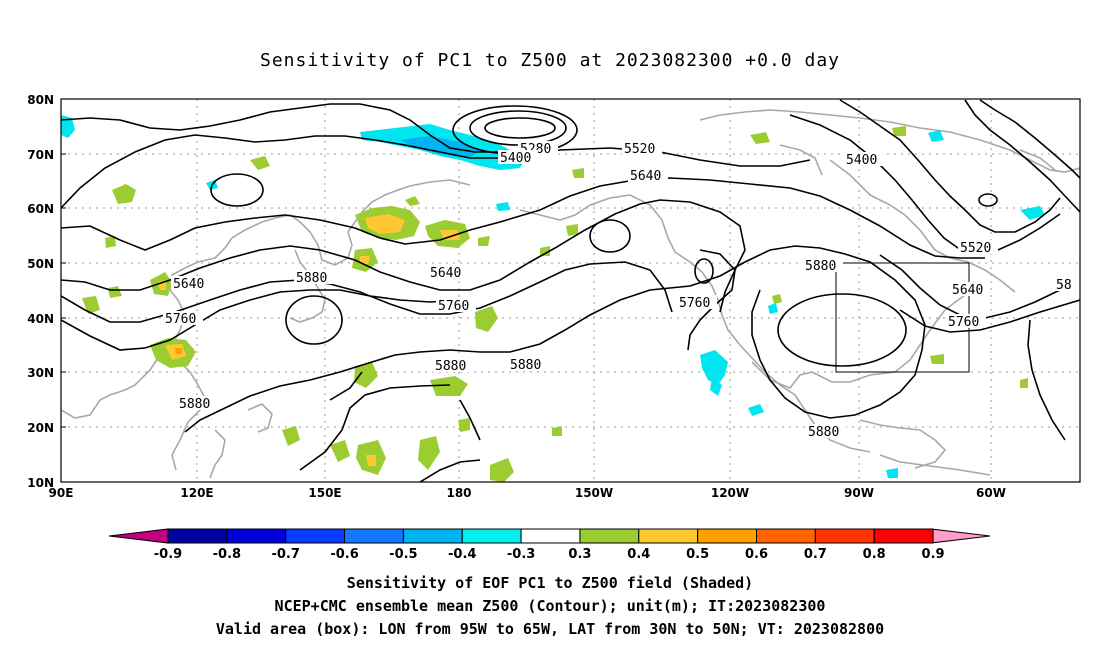  I want to click on lat-tick-label: 10N, so click(40, 483).